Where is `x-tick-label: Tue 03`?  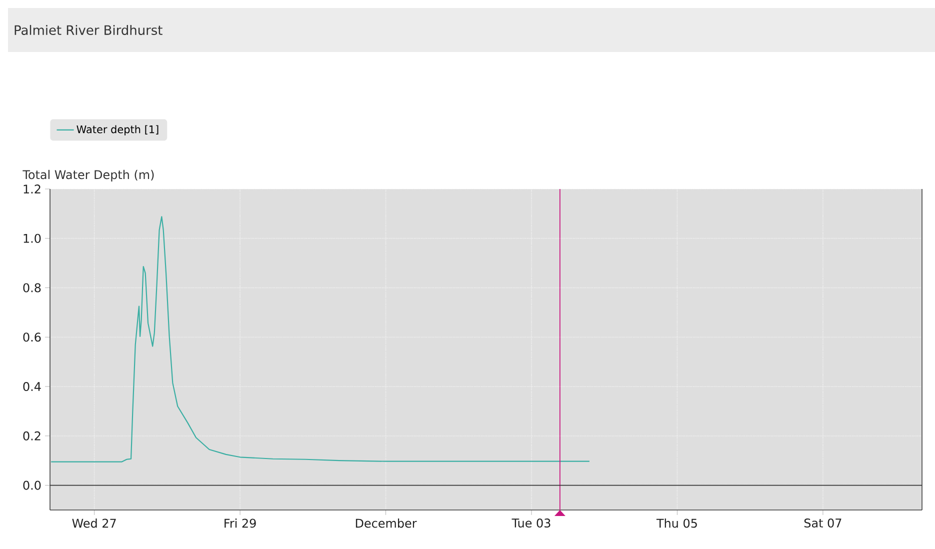 x-tick-label: Tue 03 is located at coordinates (531, 523).